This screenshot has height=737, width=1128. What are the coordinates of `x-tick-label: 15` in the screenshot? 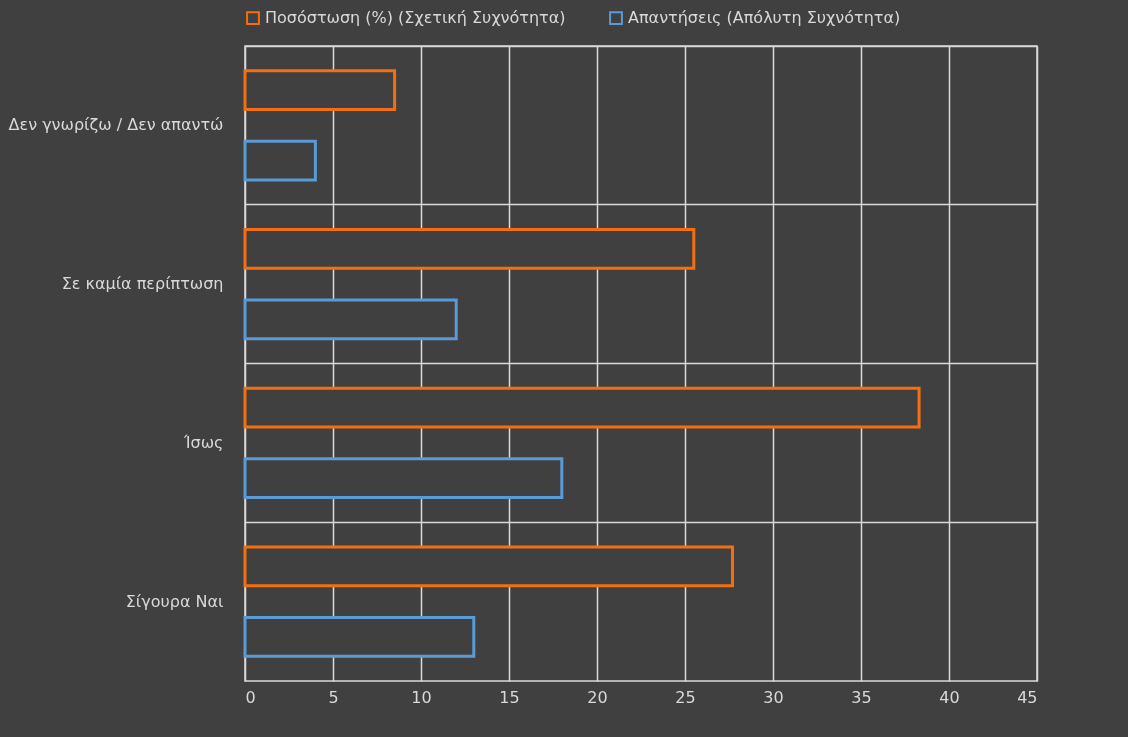 It's located at (509, 697).